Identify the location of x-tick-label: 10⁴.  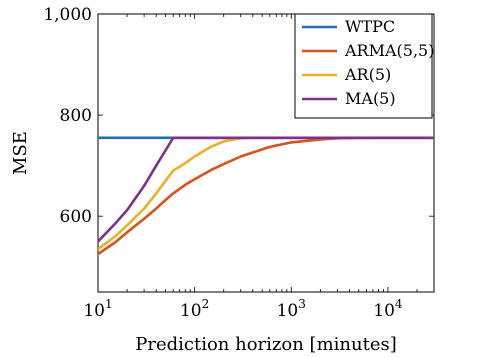
(388, 309).